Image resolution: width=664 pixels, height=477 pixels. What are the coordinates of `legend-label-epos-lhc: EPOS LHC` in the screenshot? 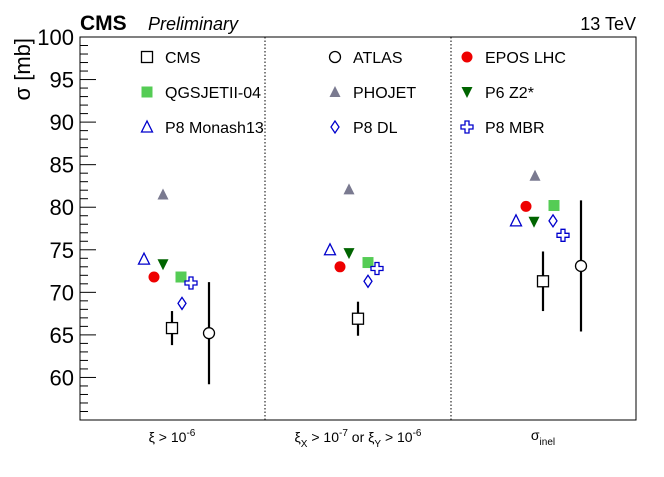 It's located at (525, 58).